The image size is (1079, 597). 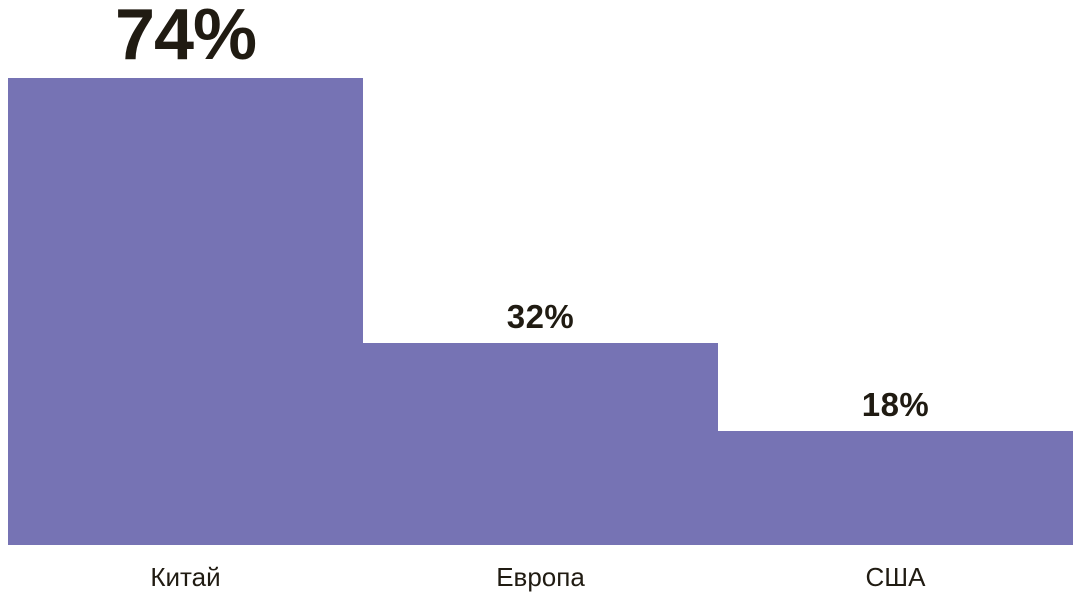 What do you see at coordinates (540, 444) in the screenshot?
I see `bar-europe` at bounding box center [540, 444].